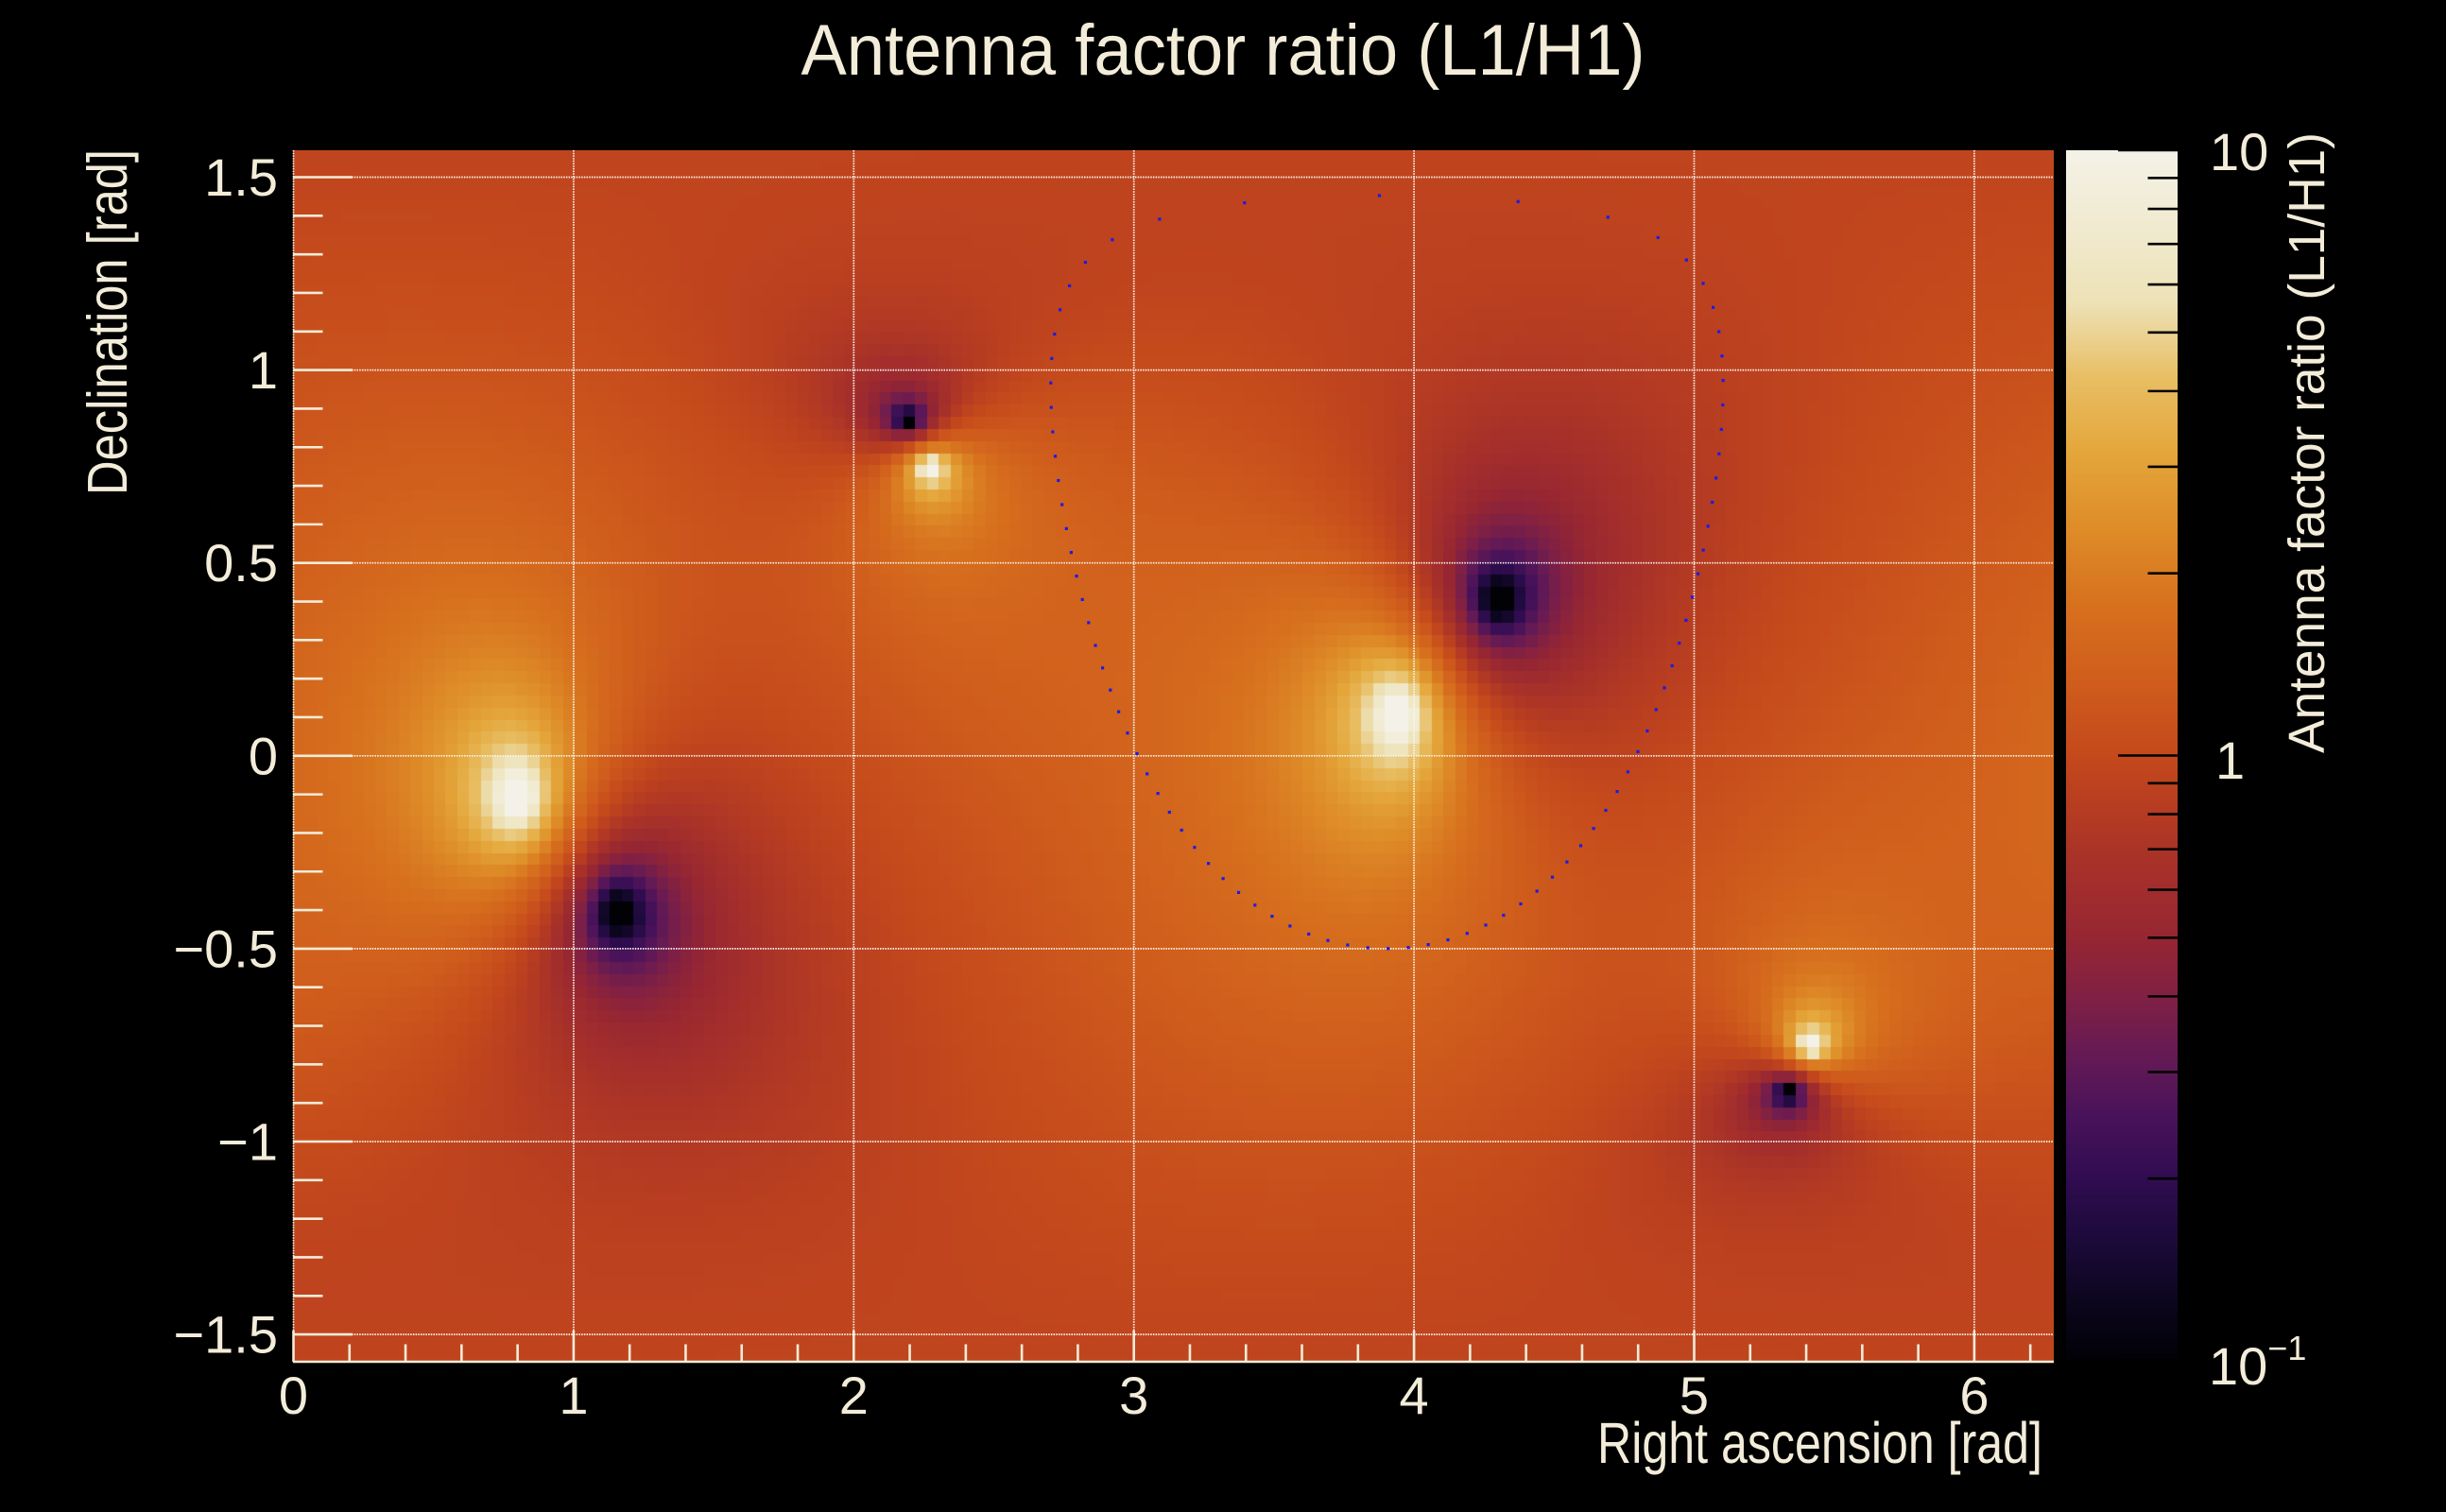 This screenshot has height=1512, width=2446. Describe the element at coordinates (1694, 1395) in the screenshot. I see `svg-text: 5` at that location.